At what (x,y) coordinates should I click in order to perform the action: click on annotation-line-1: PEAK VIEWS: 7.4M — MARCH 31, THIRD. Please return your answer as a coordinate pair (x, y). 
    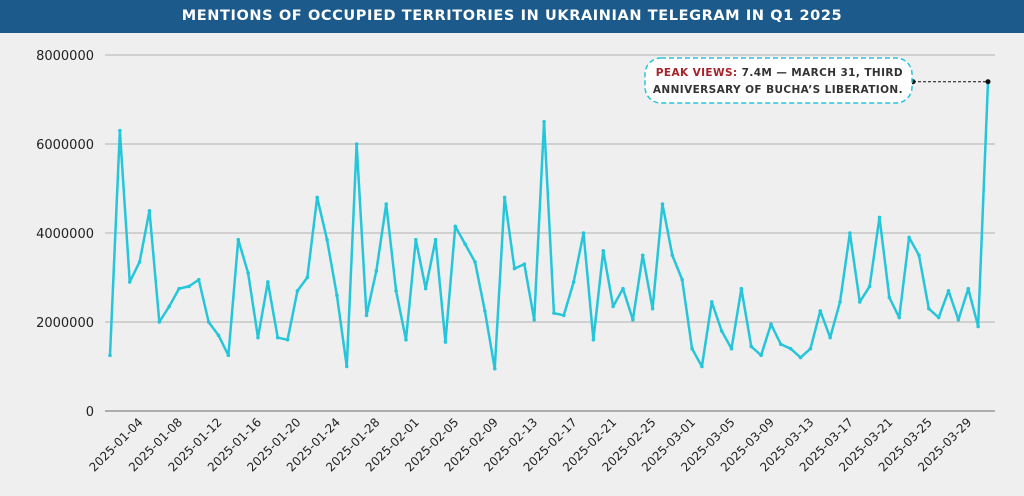
    Looking at the image, I should click on (779, 73).